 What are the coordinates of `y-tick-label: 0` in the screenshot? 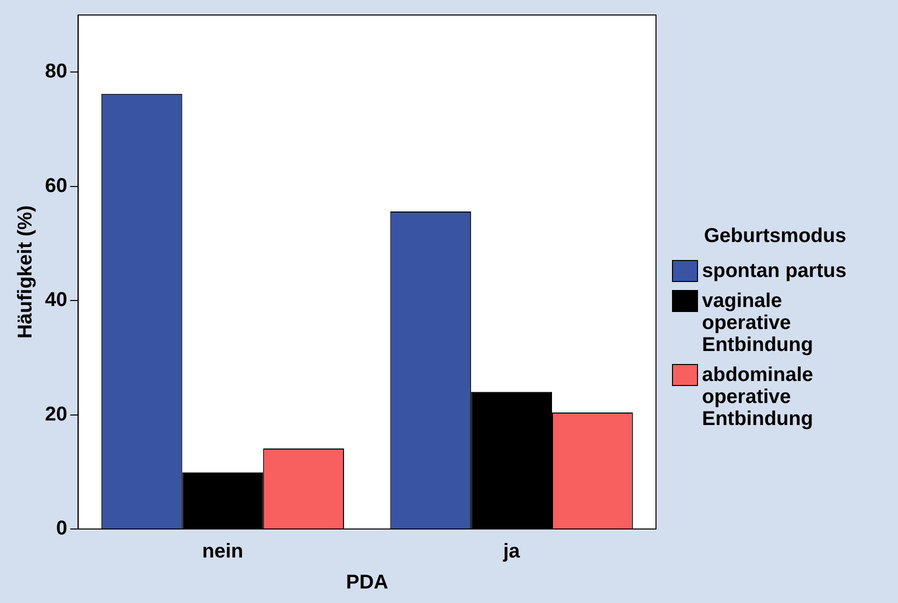 It's located at (62, 529).